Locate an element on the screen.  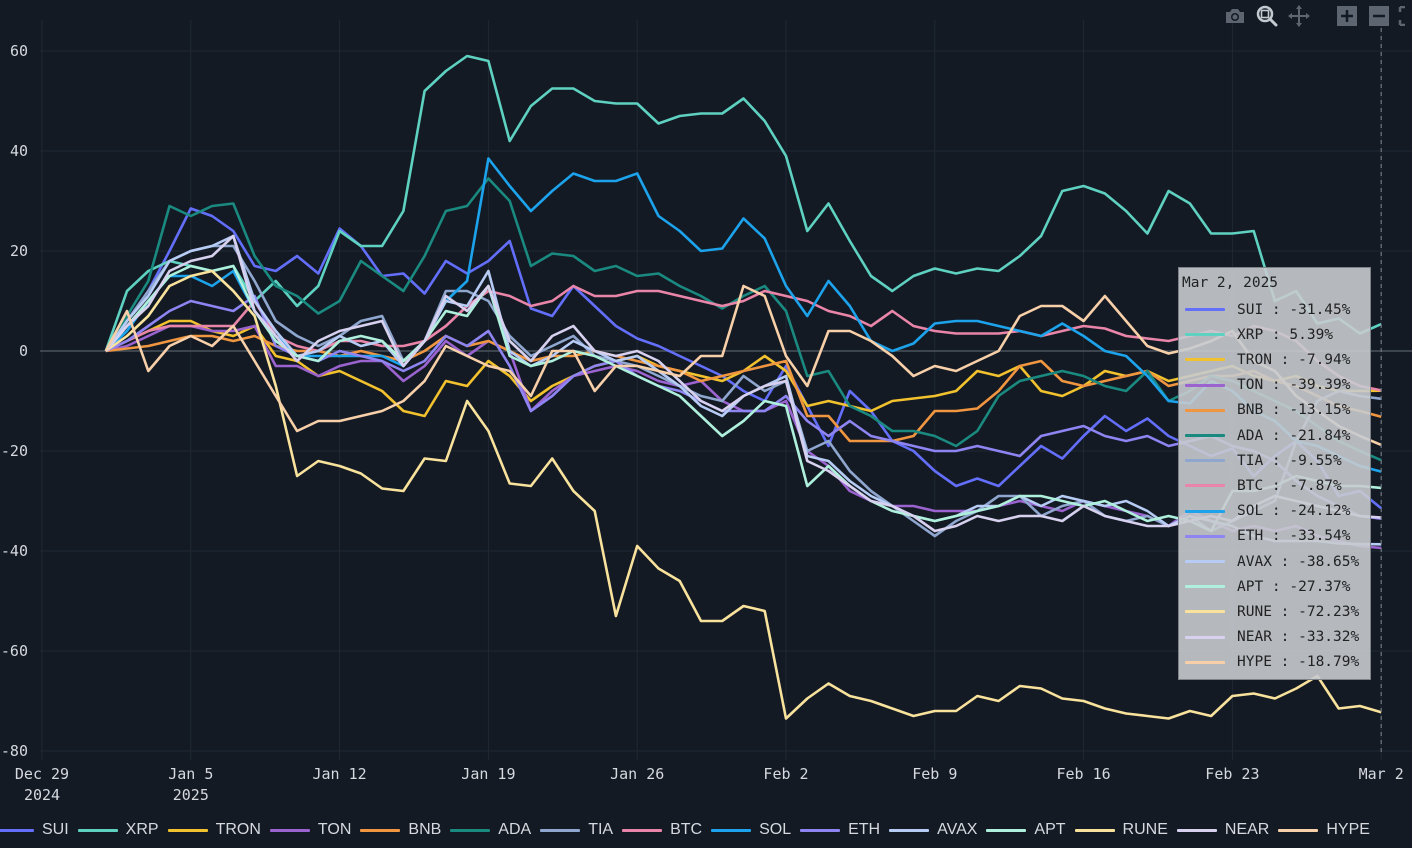
tooltip-row: BNB : -13.15% is located at coordinates (1265, 410).